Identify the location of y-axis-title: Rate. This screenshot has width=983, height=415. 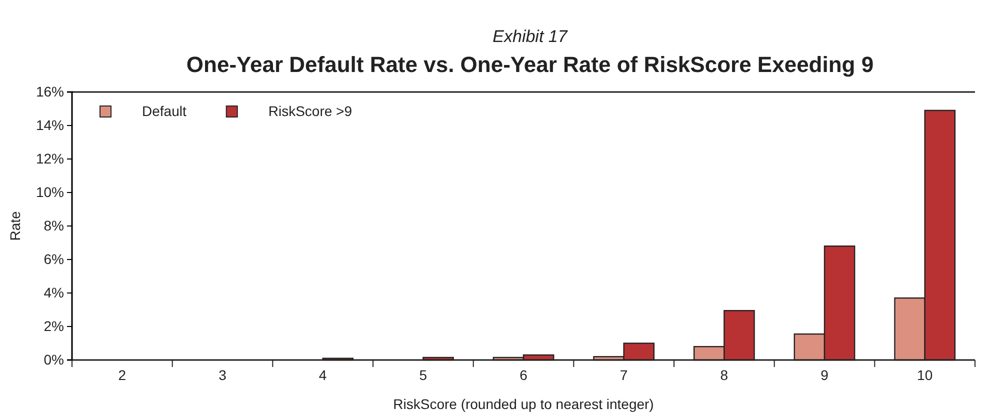
(15, 226).